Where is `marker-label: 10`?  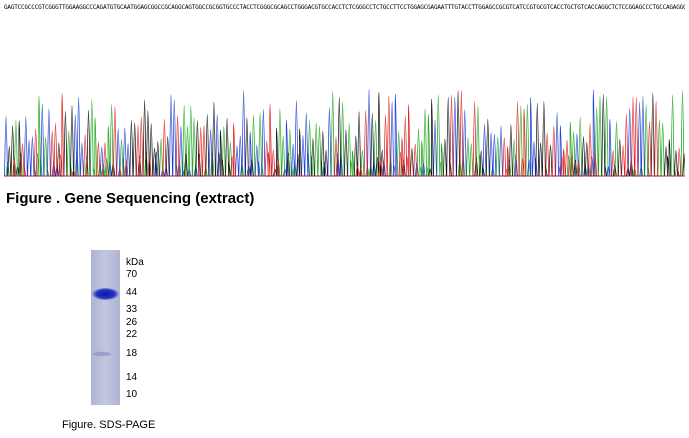 marker-label: 10 is located at coordinates (132, 394).